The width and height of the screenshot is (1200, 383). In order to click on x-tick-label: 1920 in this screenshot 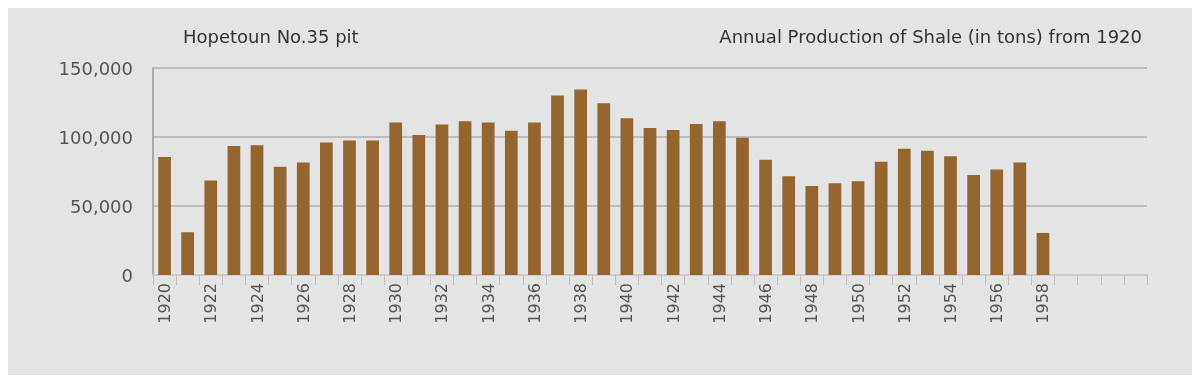, I will do `click(165, 303)`.